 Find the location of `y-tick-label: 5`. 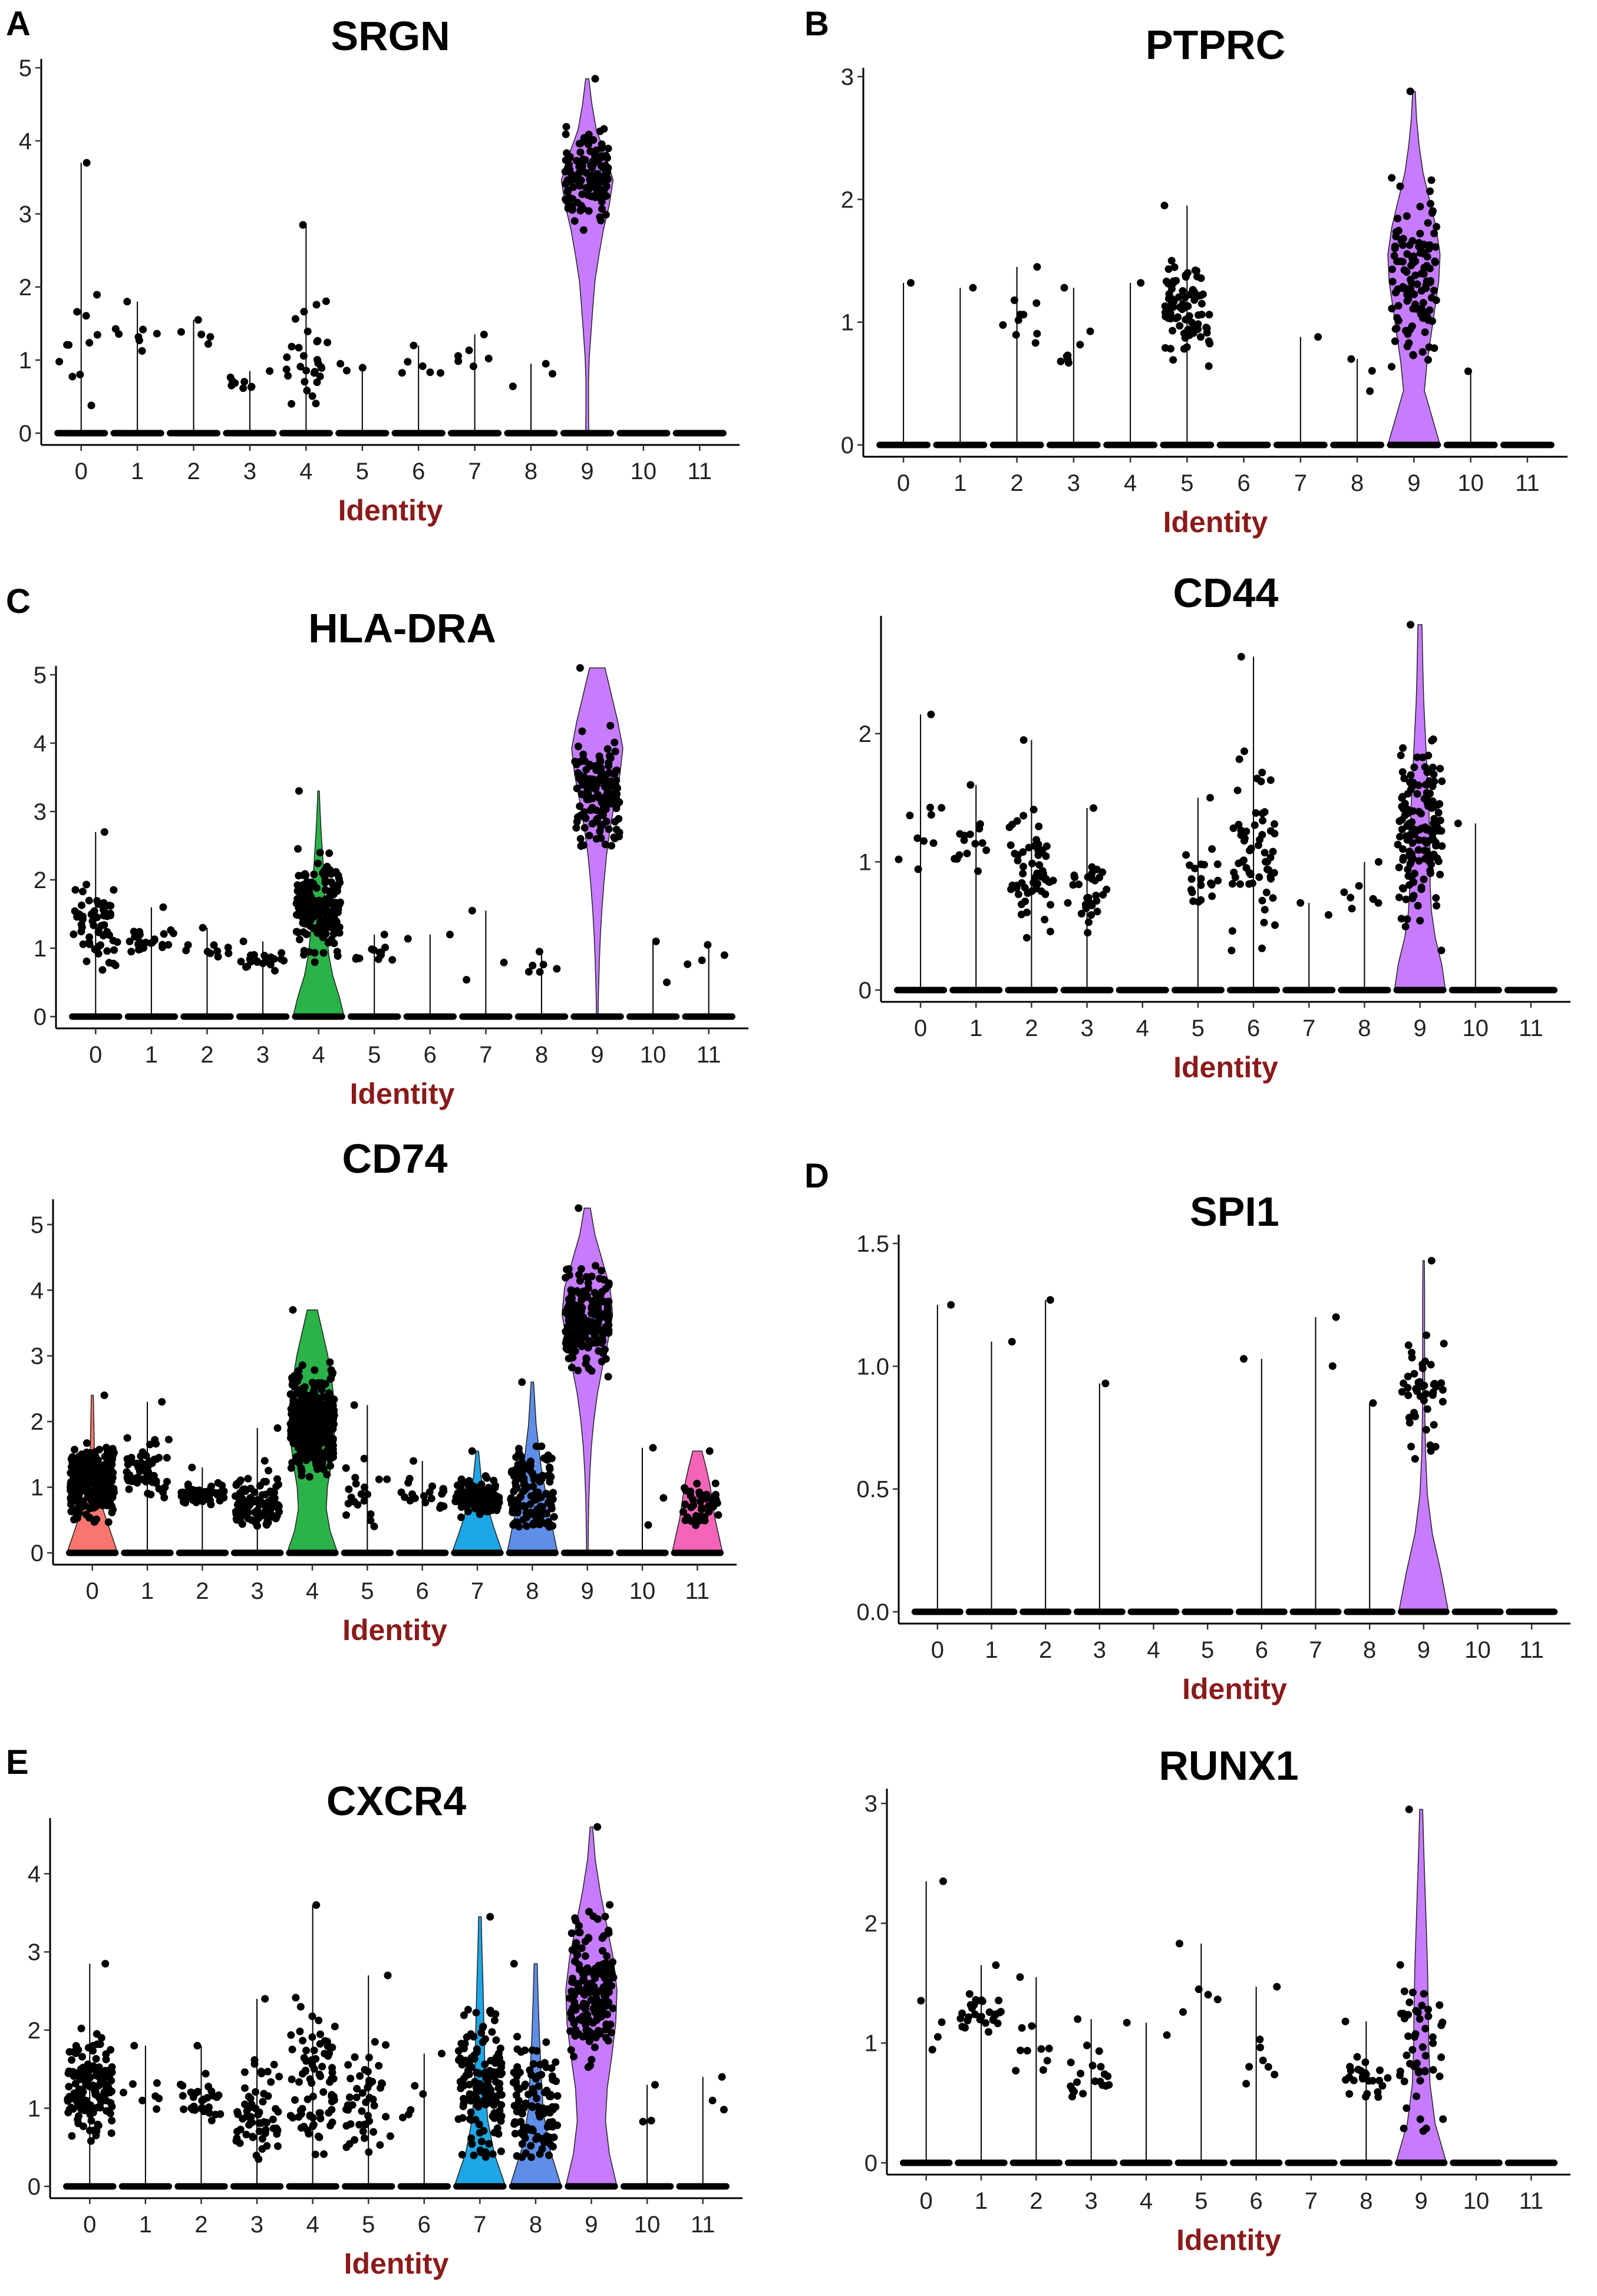

y-tick-label: 5 is located at coordinates (37, 1225).